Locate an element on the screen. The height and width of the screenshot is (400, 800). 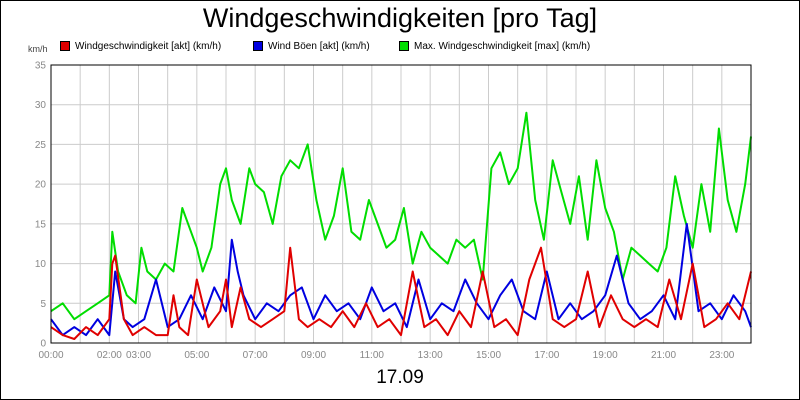
legend-swatch-blue is located at coordinates (258, 46).